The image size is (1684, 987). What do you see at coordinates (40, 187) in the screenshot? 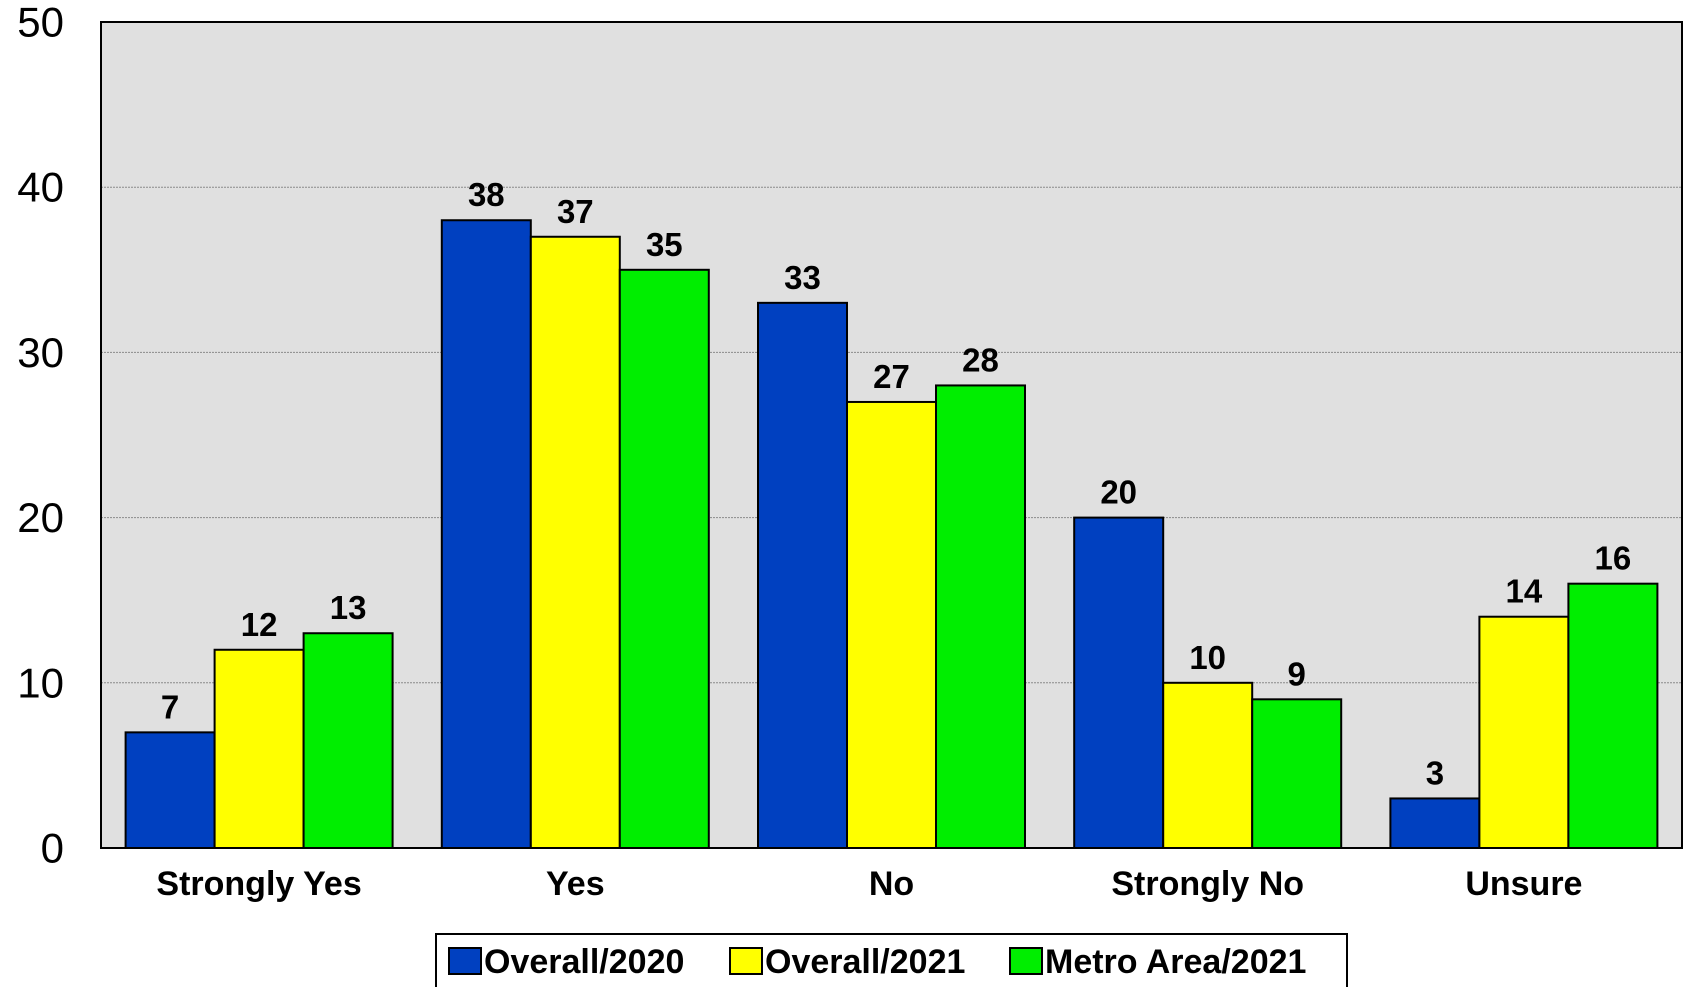
I see `y-tick-label: 40` at bounding box center [40, 187].